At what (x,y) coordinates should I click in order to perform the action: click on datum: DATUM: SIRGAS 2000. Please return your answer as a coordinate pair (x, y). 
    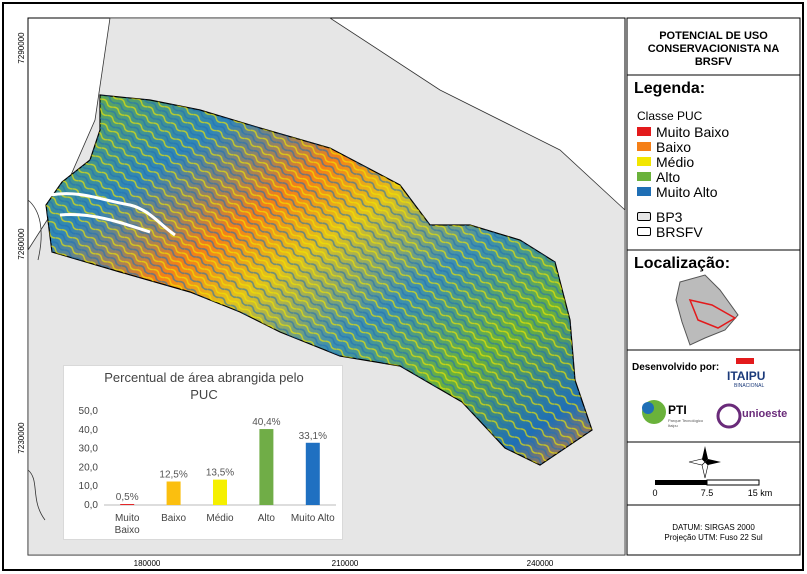
    Looking at the image, I should click on (713, 527).